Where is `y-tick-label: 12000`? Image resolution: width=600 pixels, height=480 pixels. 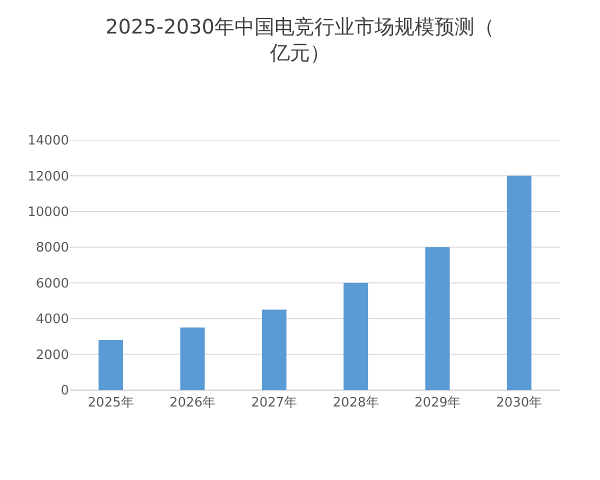 y-tick-label: 12000 is located at coordinates (48, 176).